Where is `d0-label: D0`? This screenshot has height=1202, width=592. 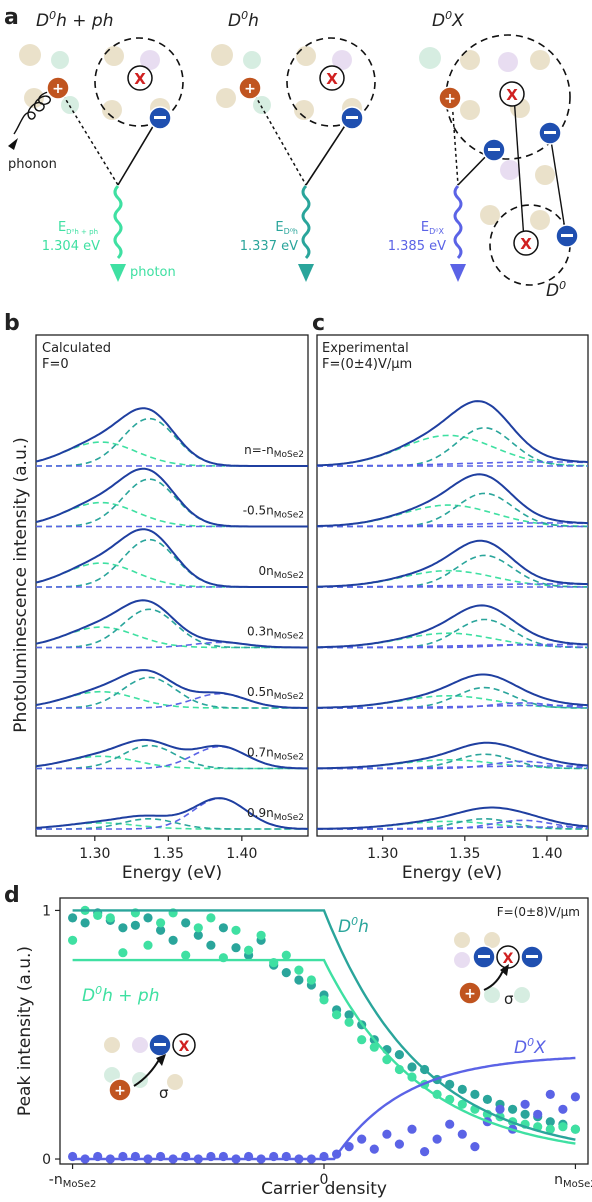
d0-label: D0 is located at coordinates (556, 290).